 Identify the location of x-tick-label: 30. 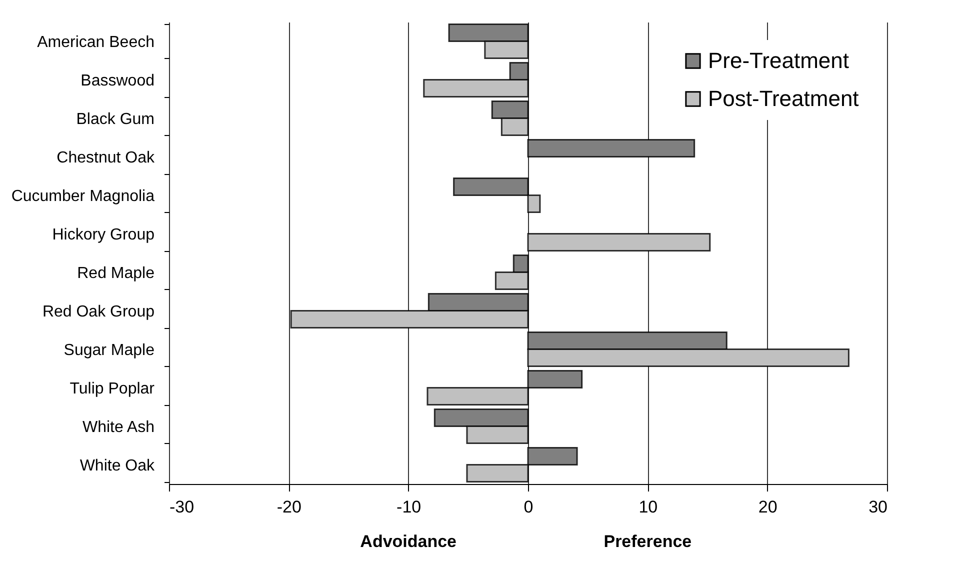
(878, 507).